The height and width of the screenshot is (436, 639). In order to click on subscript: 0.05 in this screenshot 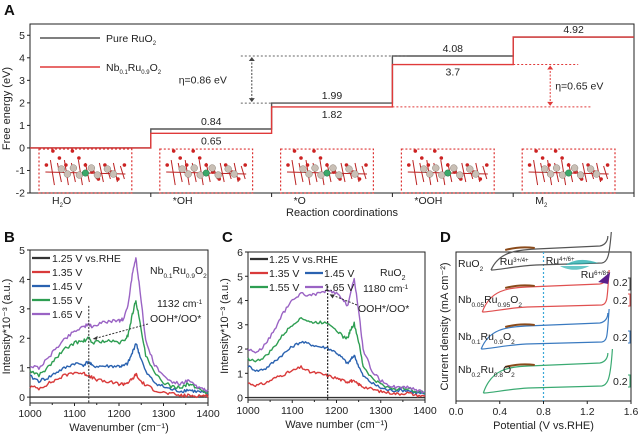, I will do `click(477, 305)`.